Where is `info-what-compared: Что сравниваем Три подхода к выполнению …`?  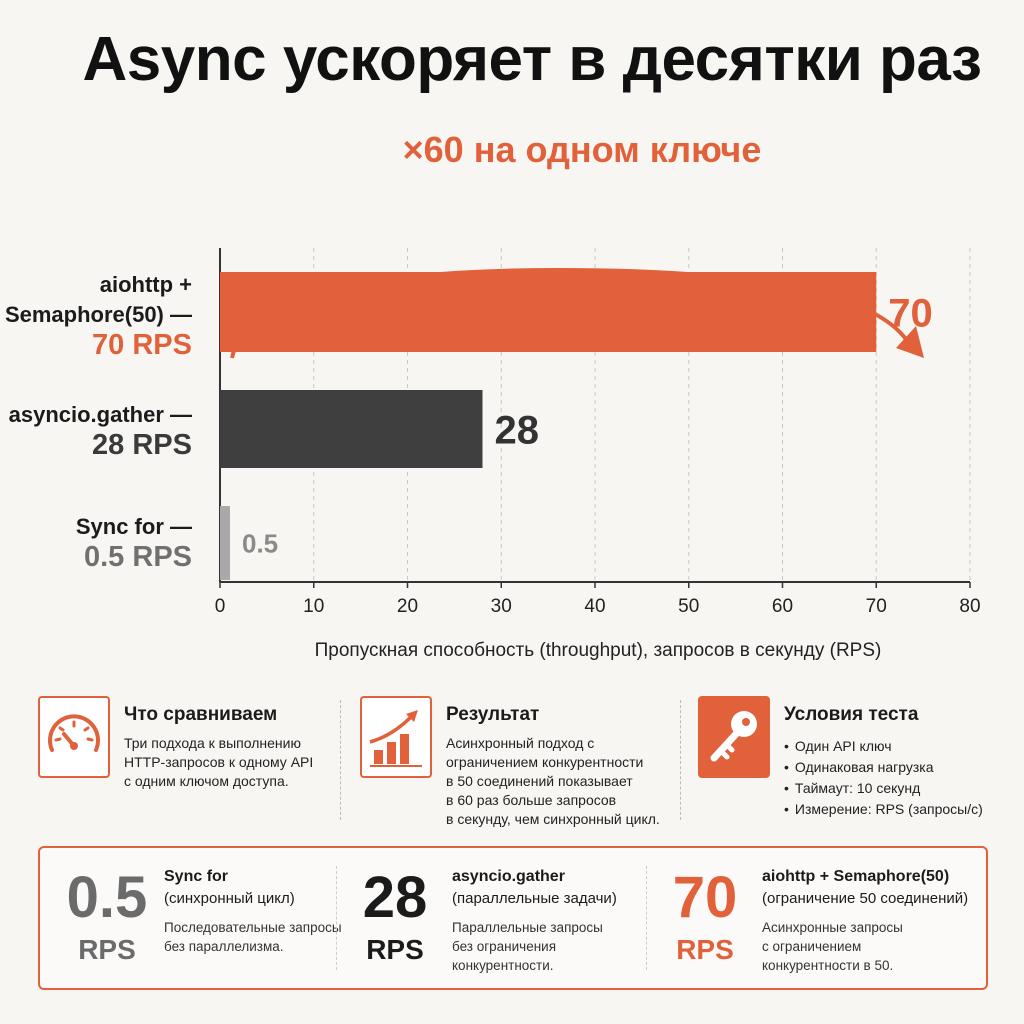
info-what-compared: Что сравниваем Три подхода к выполнению … is located at coordinates (188, 742).